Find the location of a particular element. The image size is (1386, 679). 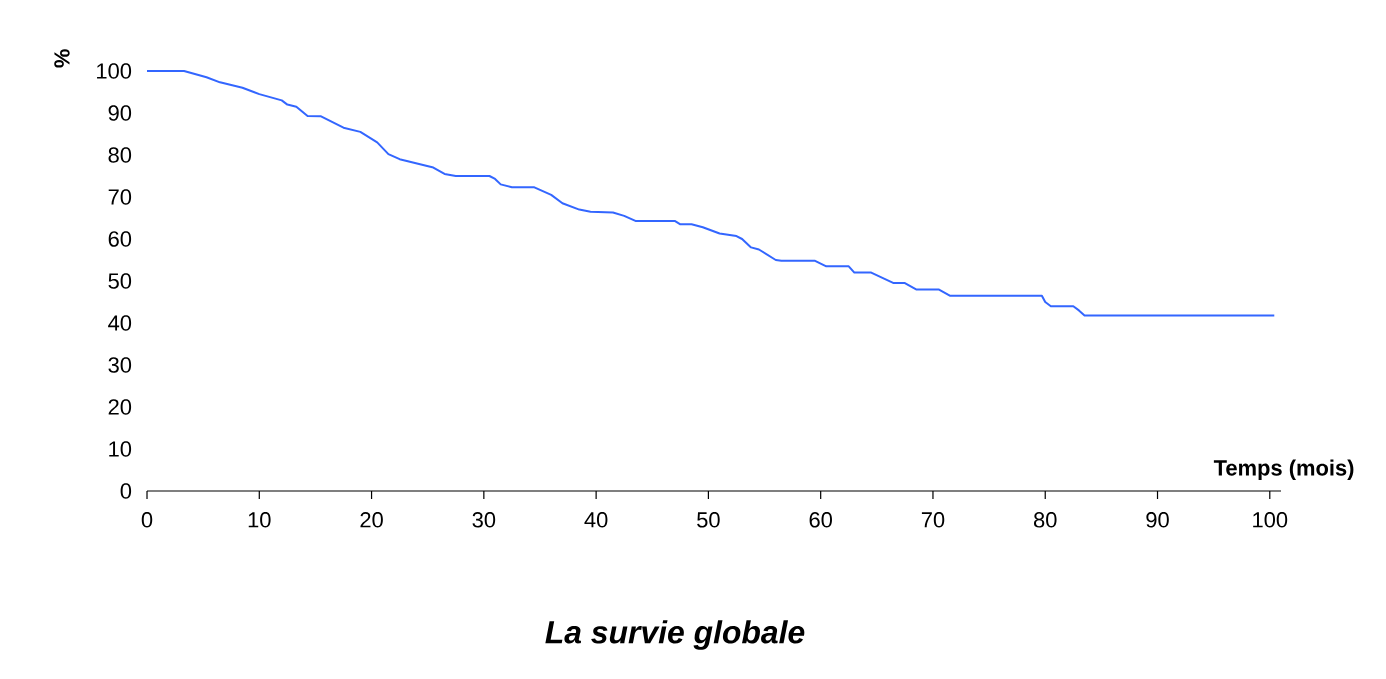

y-tick-label: 90 is located at coordinates (120, 113).